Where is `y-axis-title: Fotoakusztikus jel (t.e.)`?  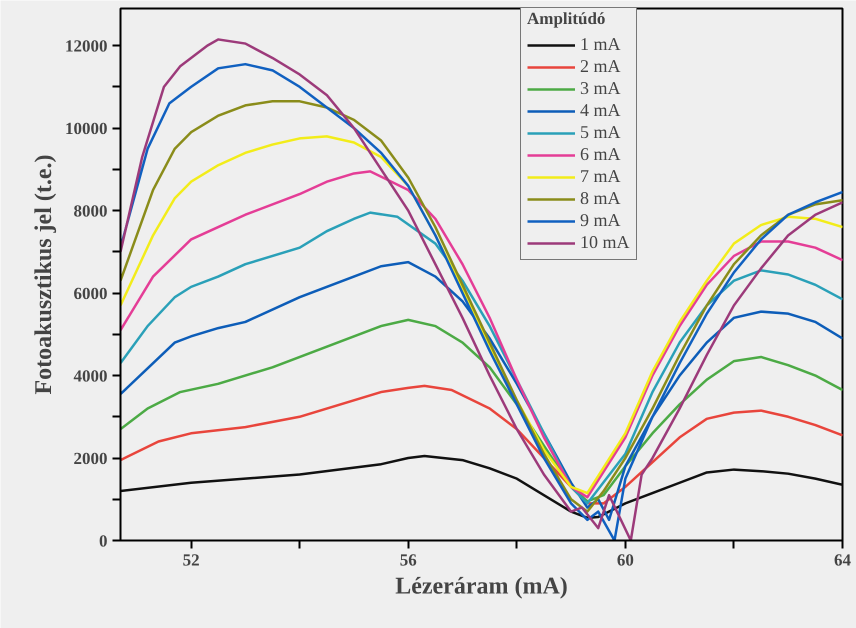 y-axis-title: Fotoakusztikus jel (t.e.) is located at coordinates (44, 274).